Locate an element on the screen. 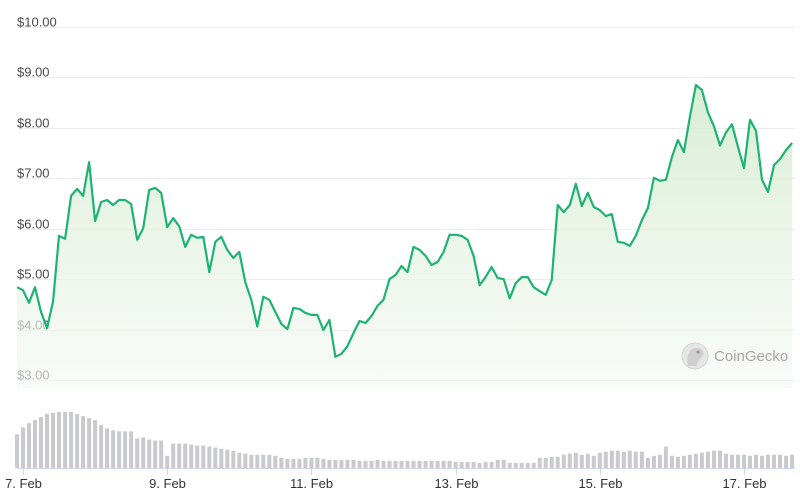 The width and height of the screenshot is (800, 496). x-tick-label: 15. Feb is located at coordinates (600, 483).